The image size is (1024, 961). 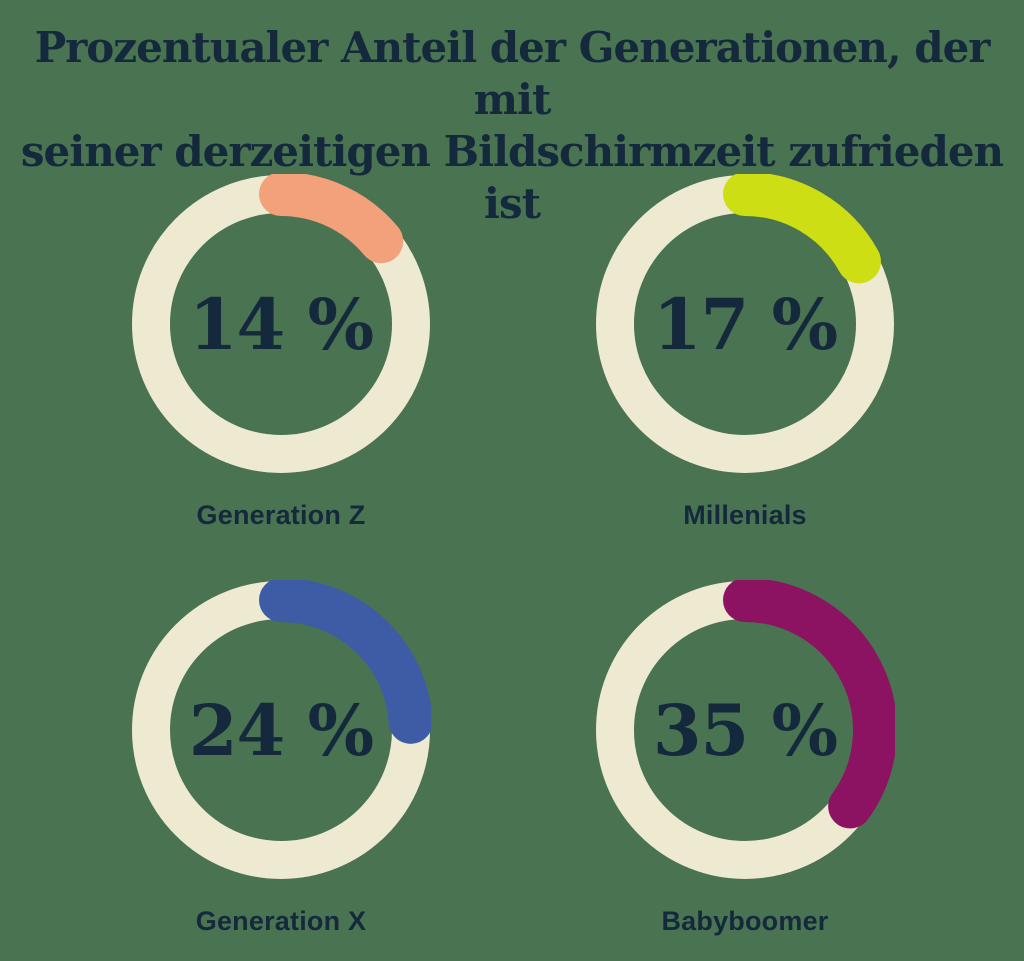 I want to click on donut-chart-millenials: 17 % Millenials, so click(x=745, y=352).